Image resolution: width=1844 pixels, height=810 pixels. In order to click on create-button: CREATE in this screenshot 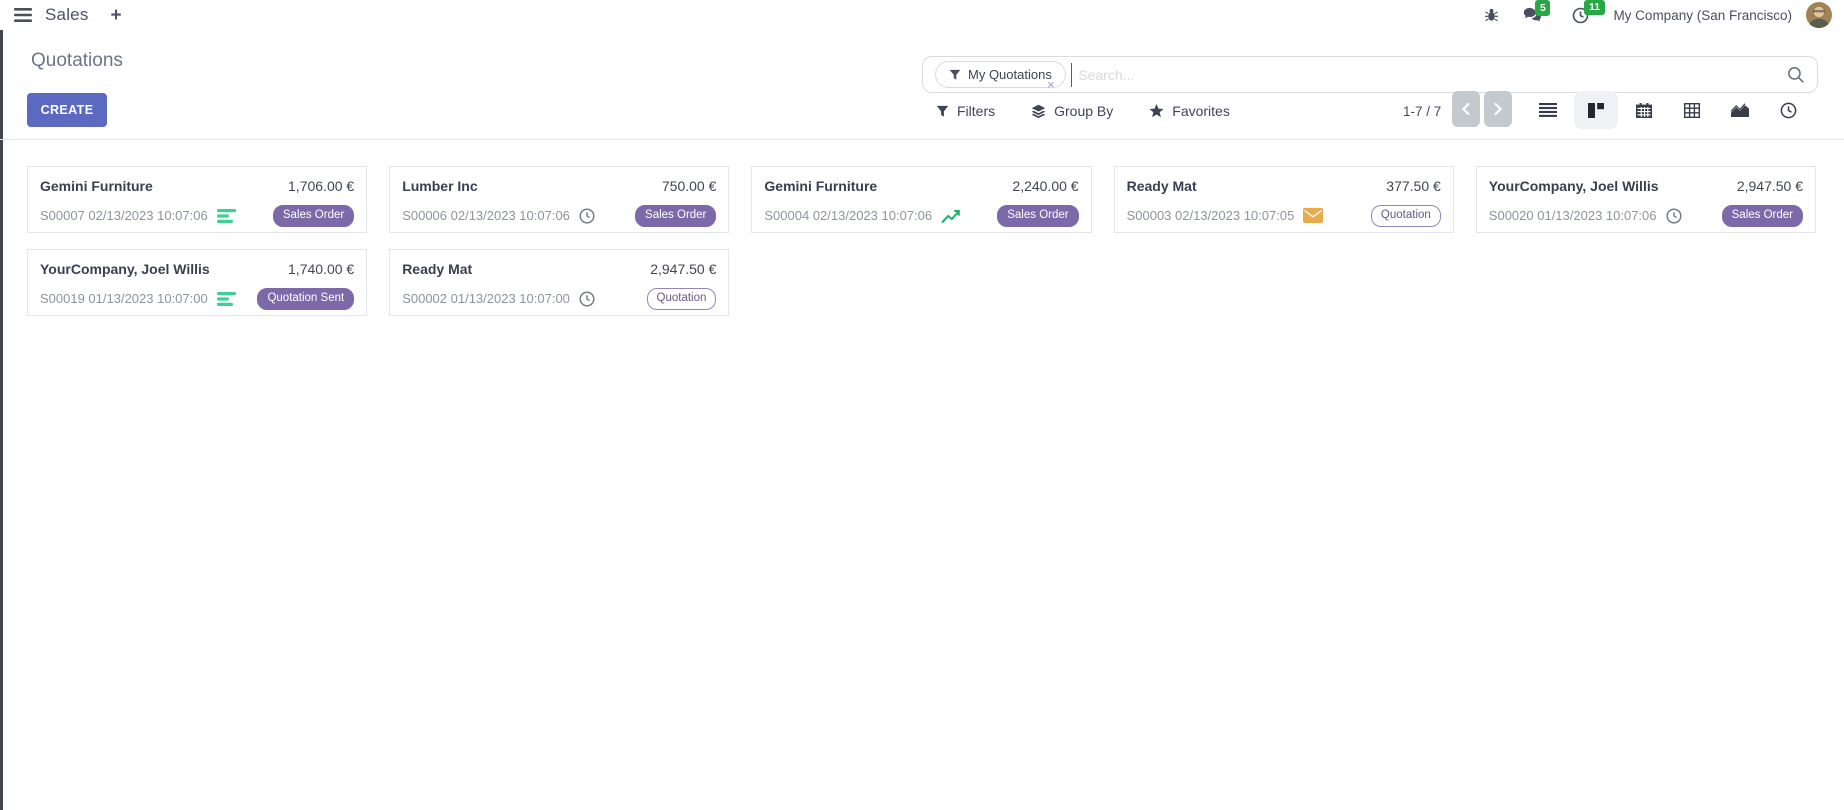, I will do `click(67, 110)`.